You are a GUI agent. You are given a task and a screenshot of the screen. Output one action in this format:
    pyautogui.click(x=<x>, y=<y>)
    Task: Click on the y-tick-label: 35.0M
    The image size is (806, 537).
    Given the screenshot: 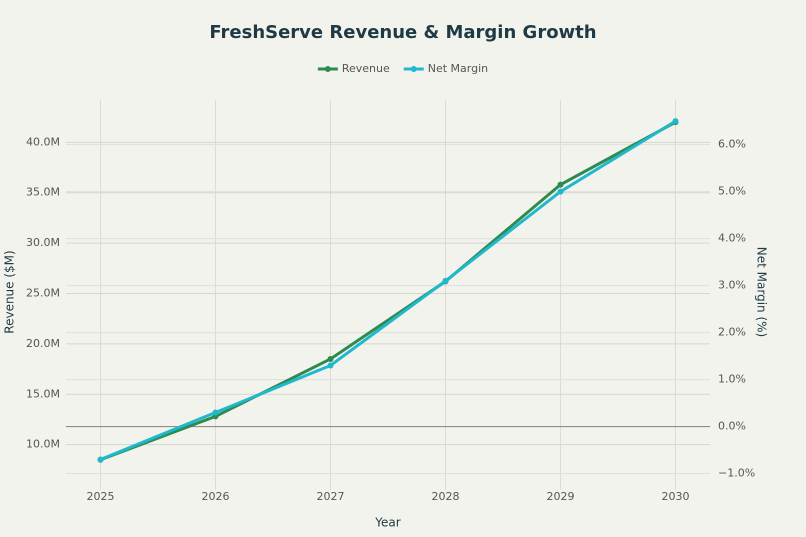 What is the action you would take?
    pyautogui.click(x=43, y=192)
    